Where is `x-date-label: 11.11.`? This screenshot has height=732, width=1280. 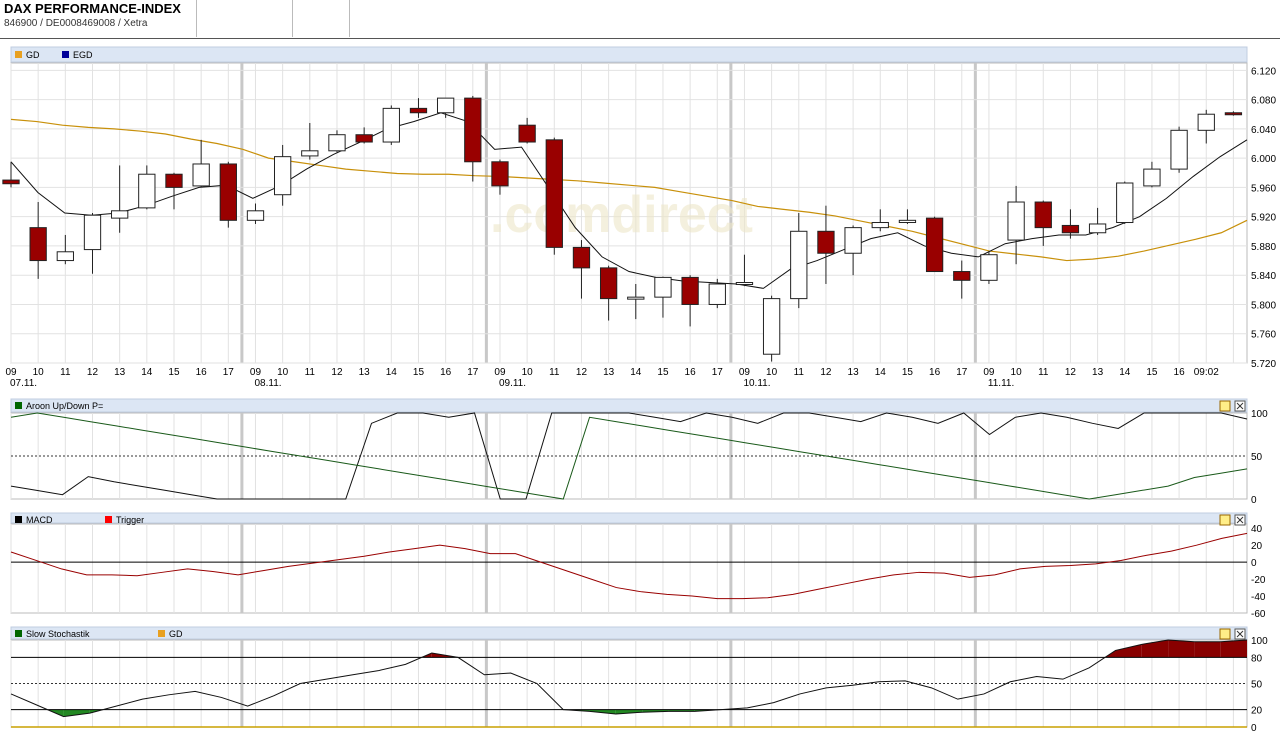
x-date-label: 11.11. is located at coordinates (1001, 383).